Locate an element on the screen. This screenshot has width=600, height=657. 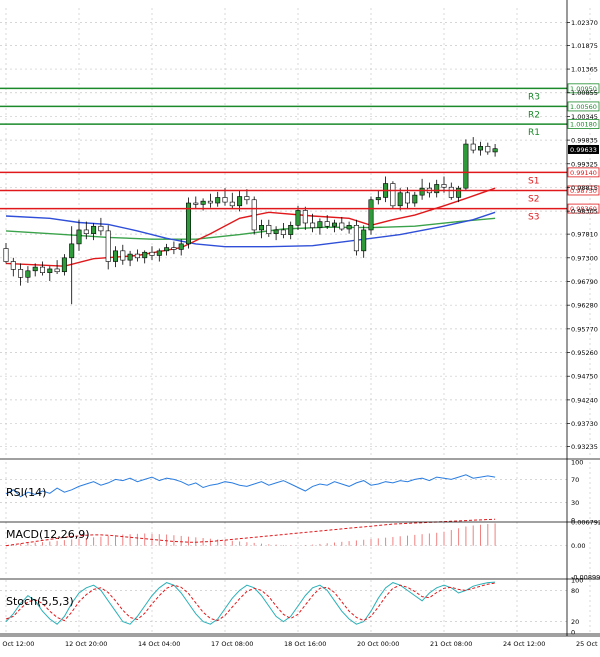
x-tick-label: 20 Oct 00:00 is located at coordinates (378, 644).